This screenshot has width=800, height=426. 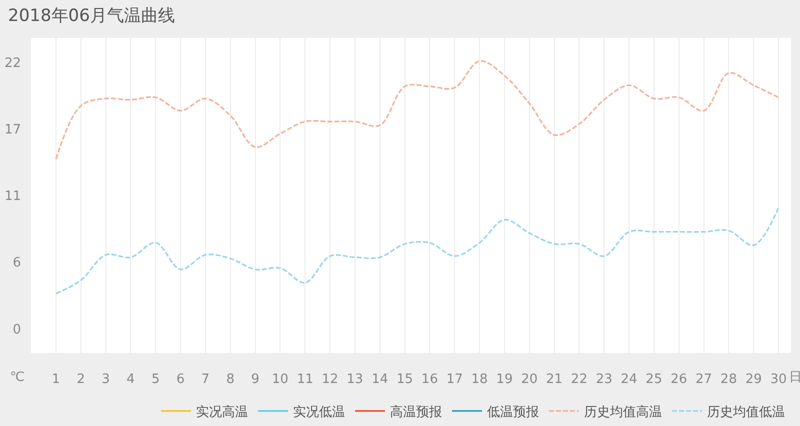 I want to click on x-axis-title: 日, so click(x=794, y=377).